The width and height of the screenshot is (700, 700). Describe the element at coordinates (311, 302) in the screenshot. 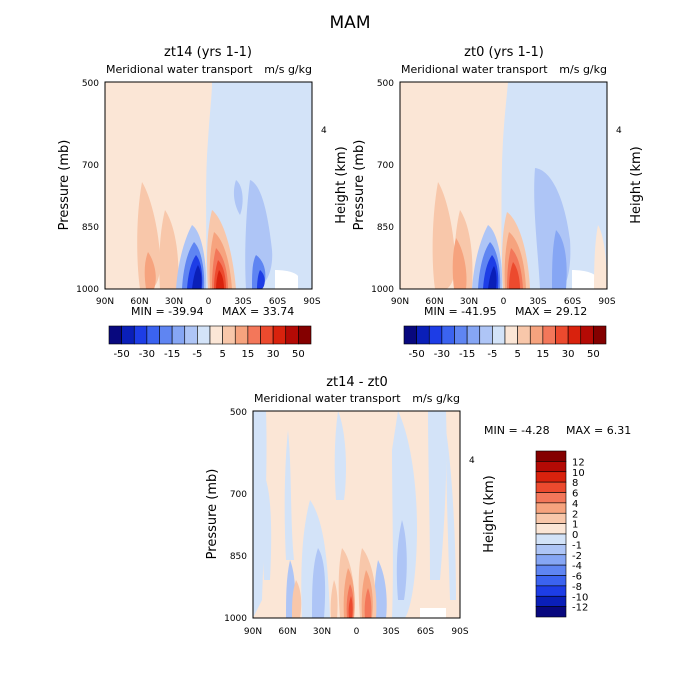

I see `panel-1-xtick-90s: 90S` at that location.